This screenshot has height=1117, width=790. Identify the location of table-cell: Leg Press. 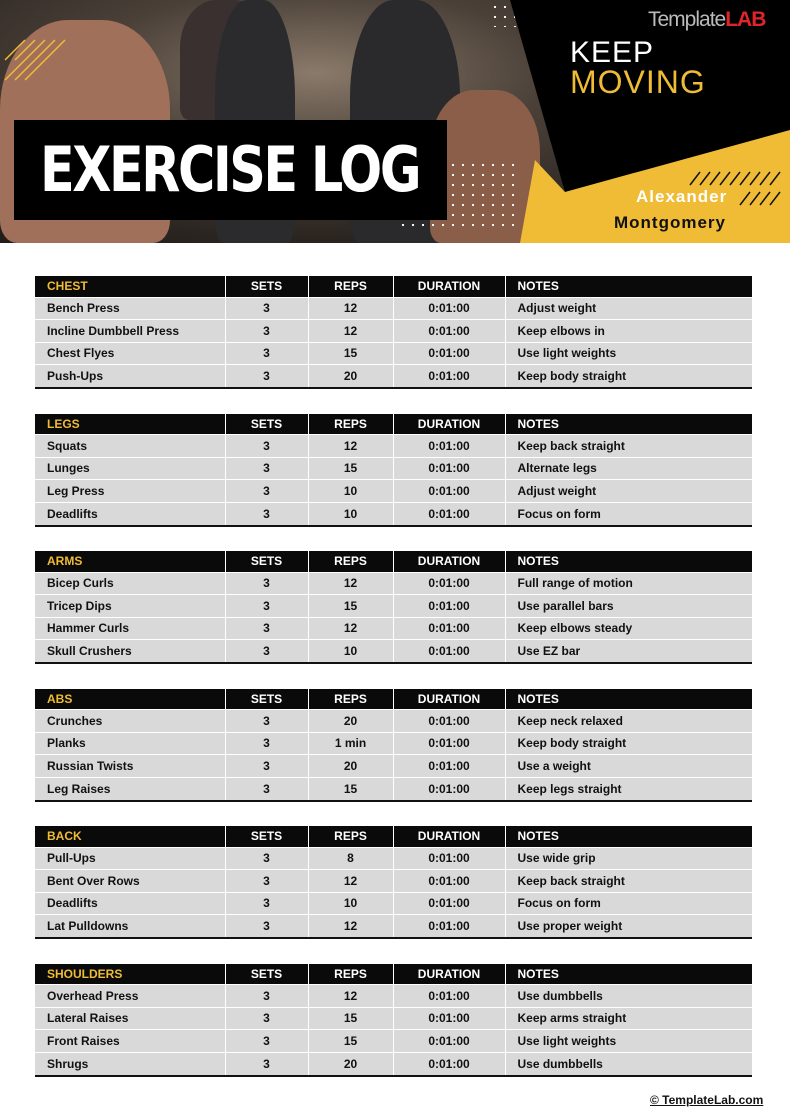
(130, 490).